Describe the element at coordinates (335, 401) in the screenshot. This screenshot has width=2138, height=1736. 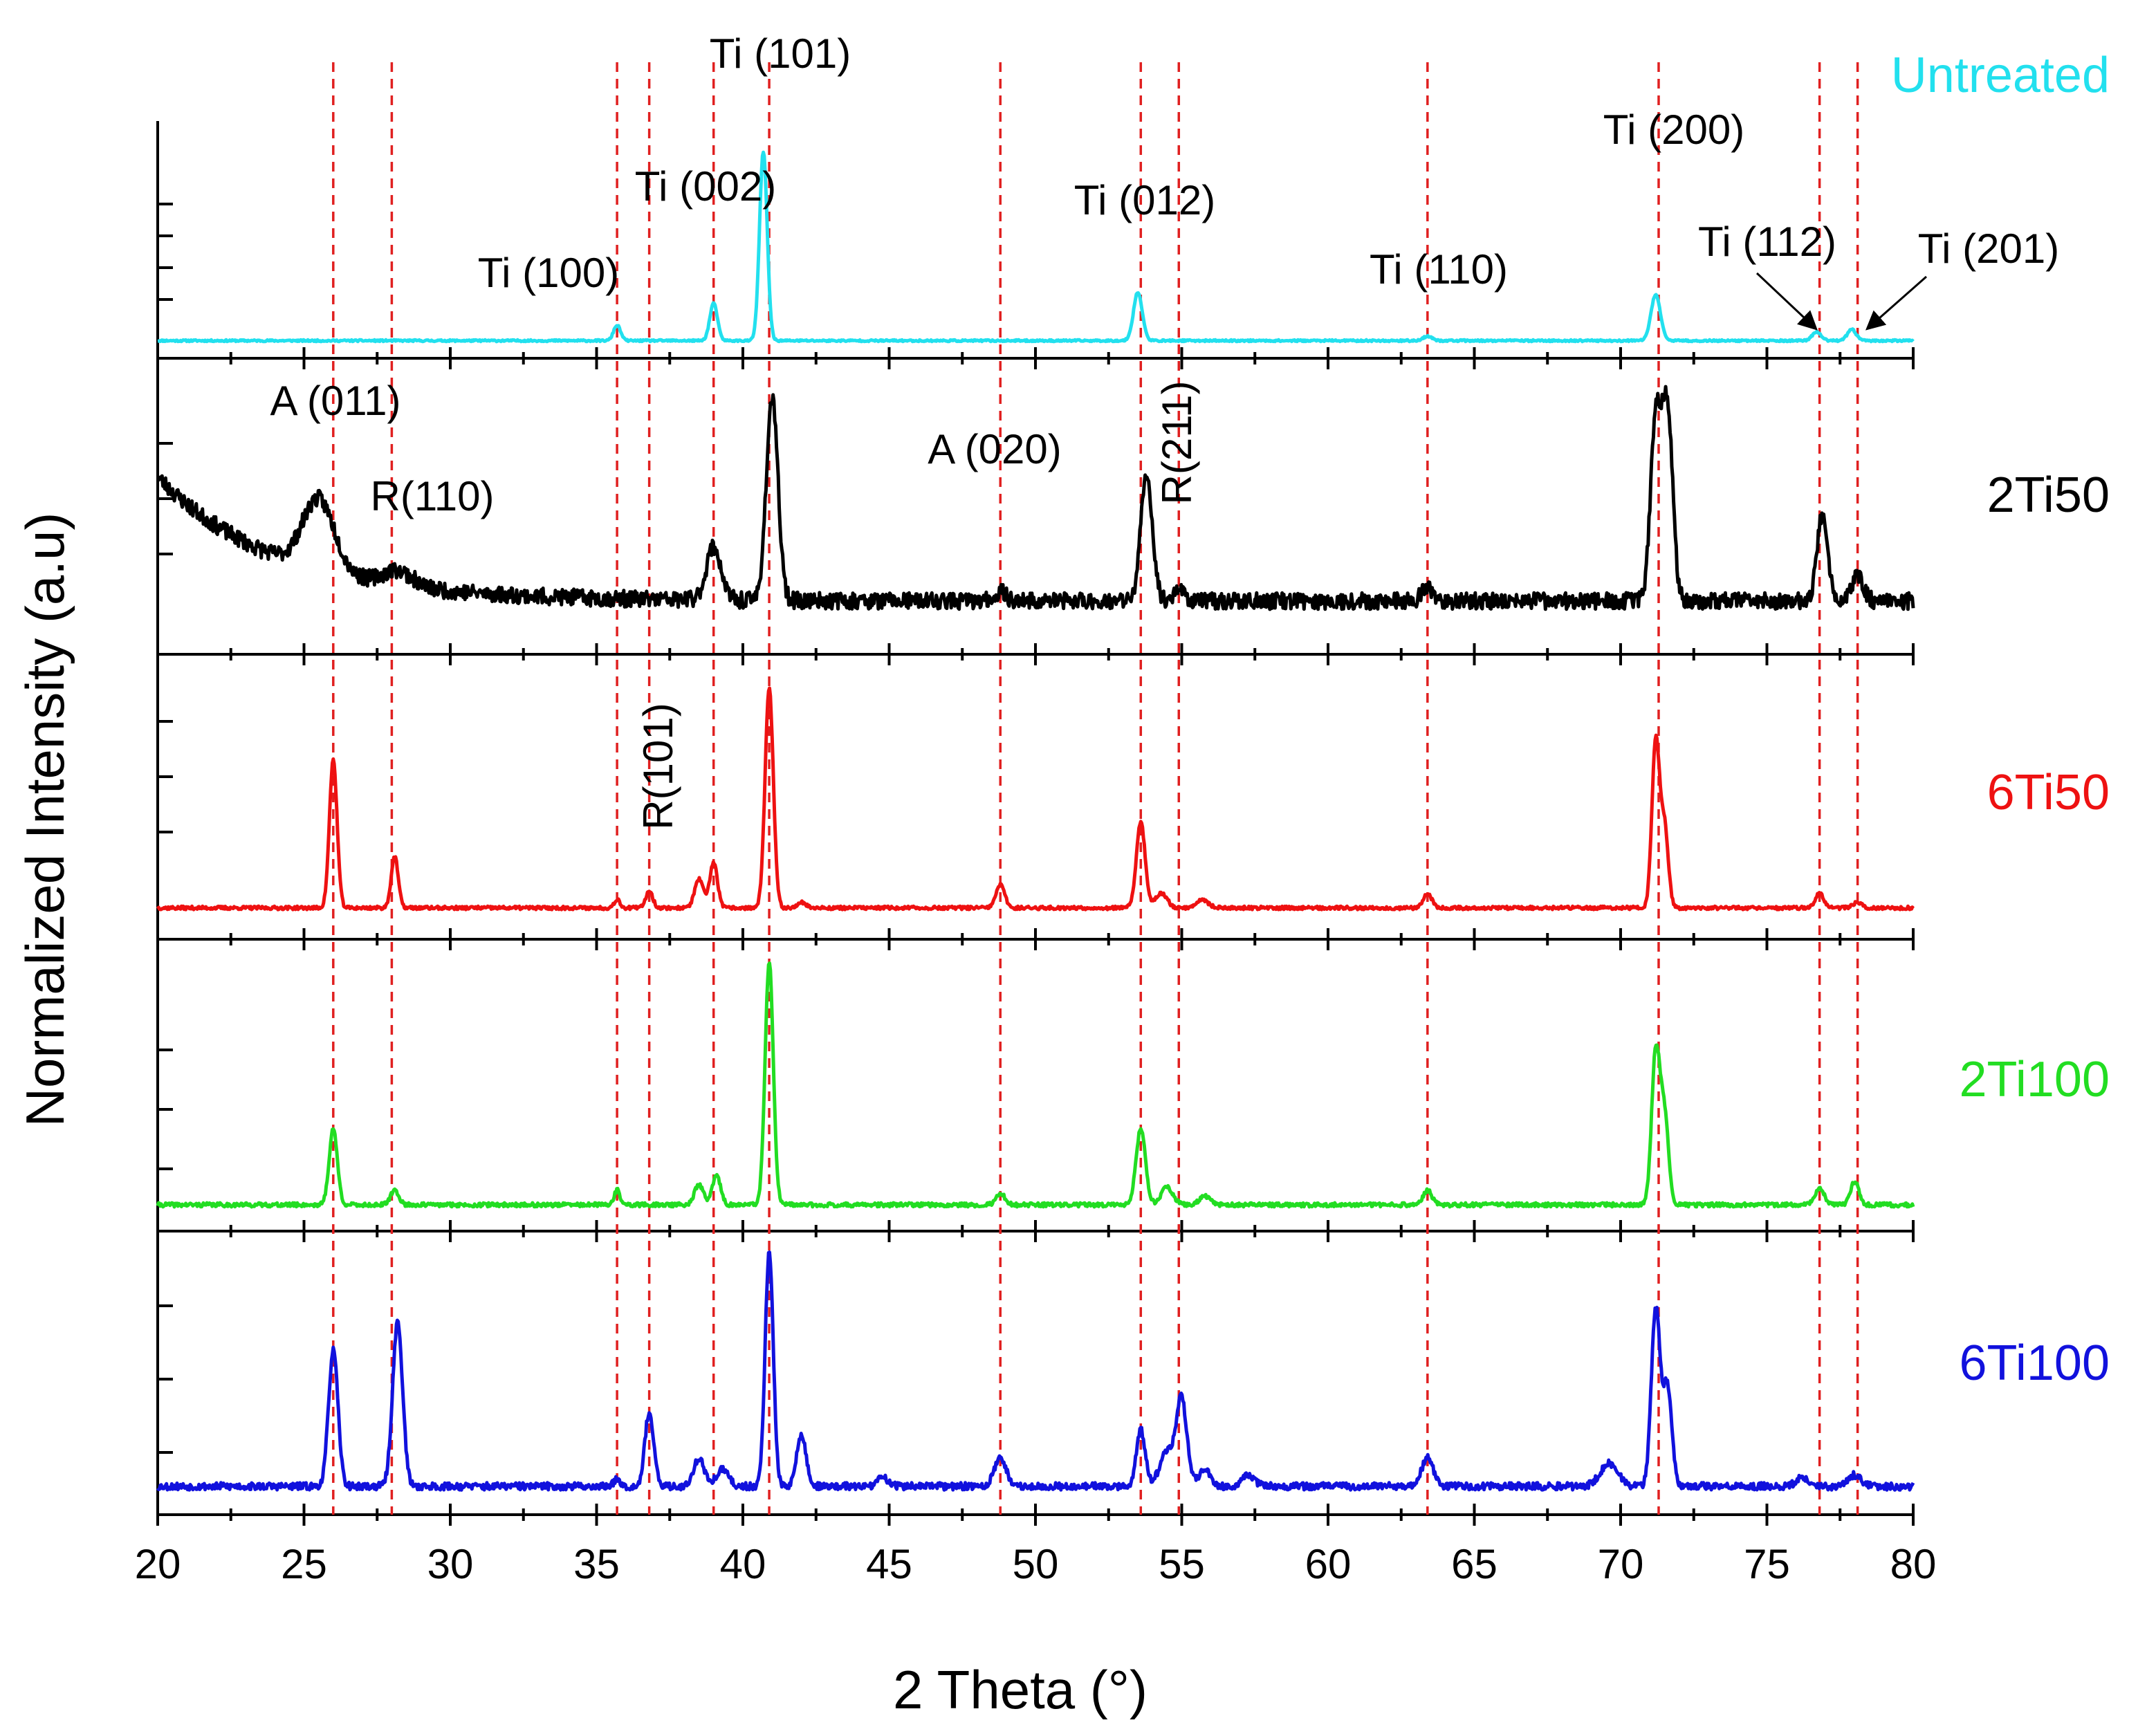
I see `peak-label: A (011)` at that location.